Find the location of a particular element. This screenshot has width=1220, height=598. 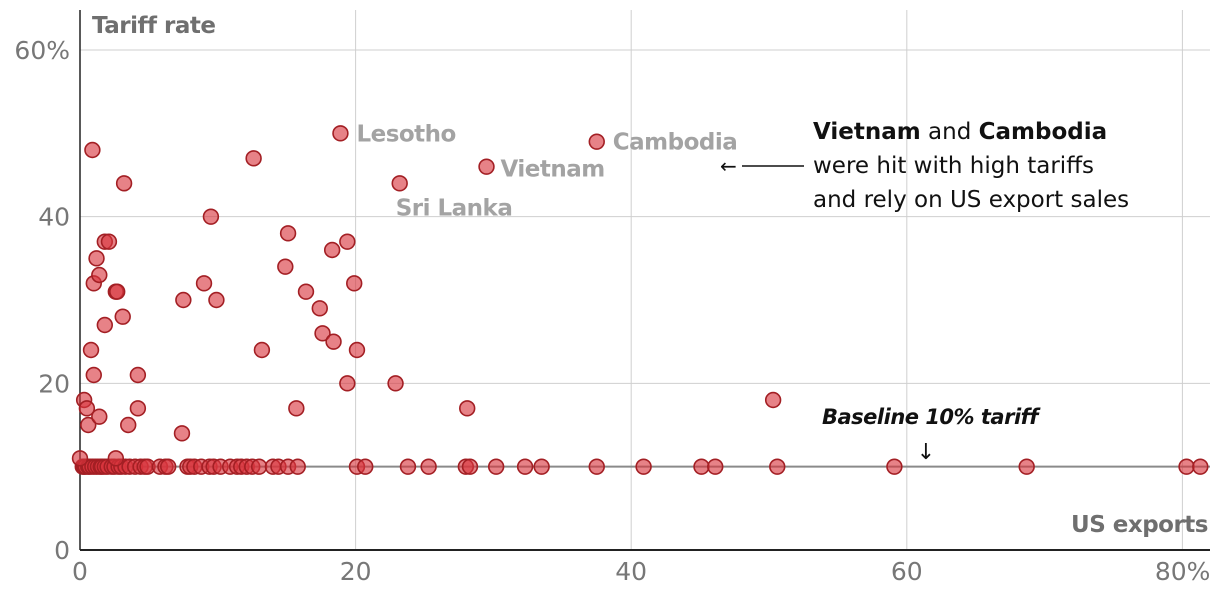

country-labels: Lesotho Cambodia Vietnam Sri Lanka is located at coordinates (546, 171).